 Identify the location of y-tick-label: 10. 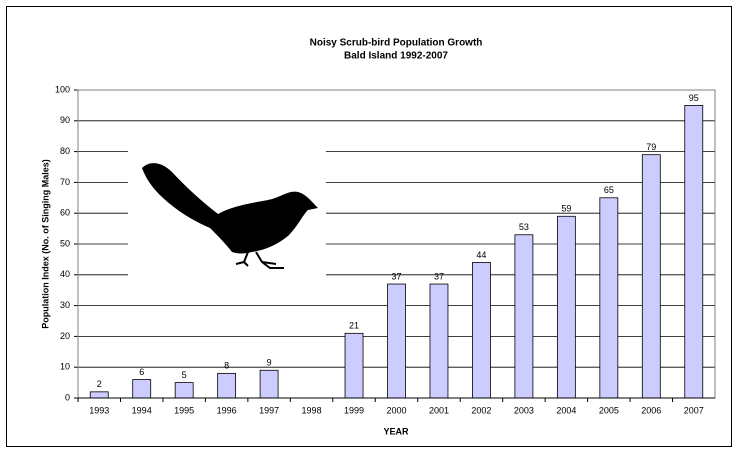
(65, 367).